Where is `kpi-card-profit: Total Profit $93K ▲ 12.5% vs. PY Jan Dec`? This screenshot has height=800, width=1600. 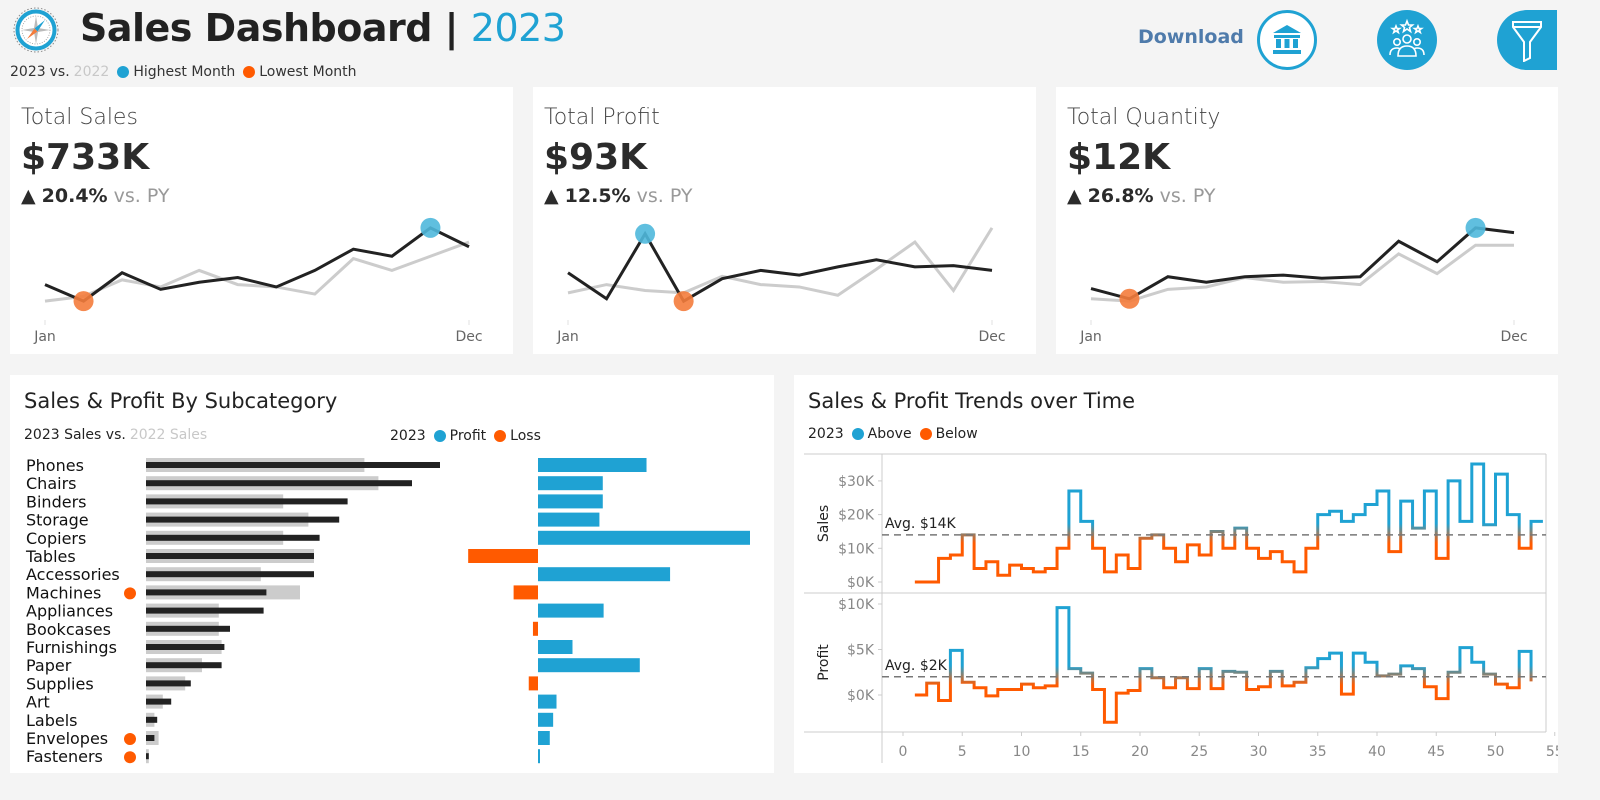 kpi-card-profit: Total Profit $93K ▲ 12.5% vs. PY Jan Dec is located at coordinates (784, 220).